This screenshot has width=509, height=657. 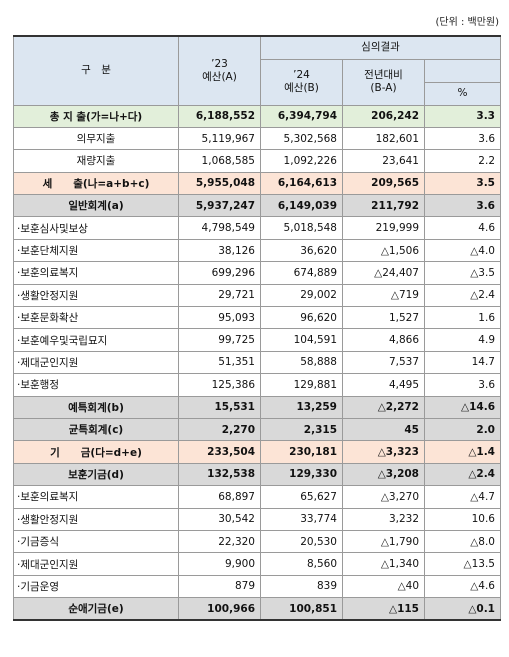 I want to click on cell: 5,302,568, so click(x=301, y=138).